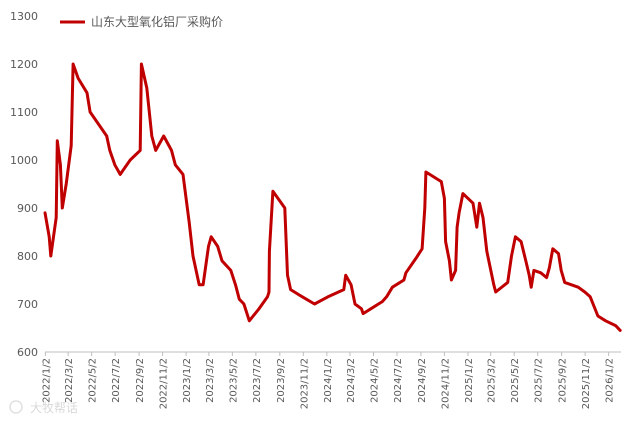  I want to click on x-tick-label: 2023/3/2, so click(210, 380).